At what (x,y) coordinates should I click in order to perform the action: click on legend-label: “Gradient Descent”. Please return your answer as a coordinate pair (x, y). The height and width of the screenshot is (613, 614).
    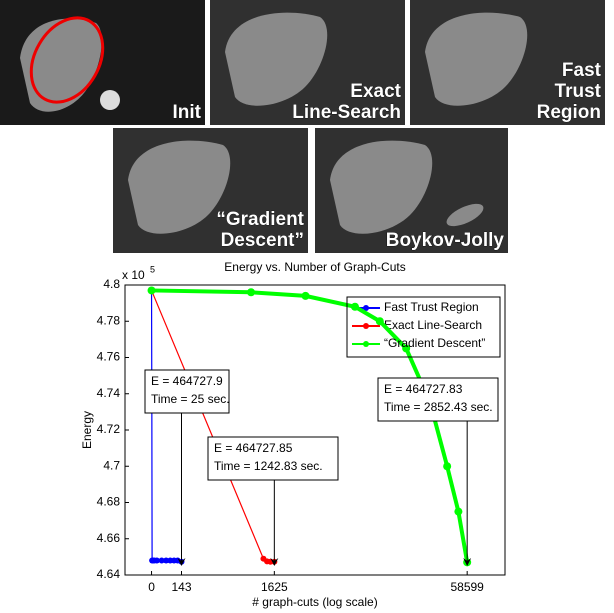
    Looking at the image, I should click on (434, 343).